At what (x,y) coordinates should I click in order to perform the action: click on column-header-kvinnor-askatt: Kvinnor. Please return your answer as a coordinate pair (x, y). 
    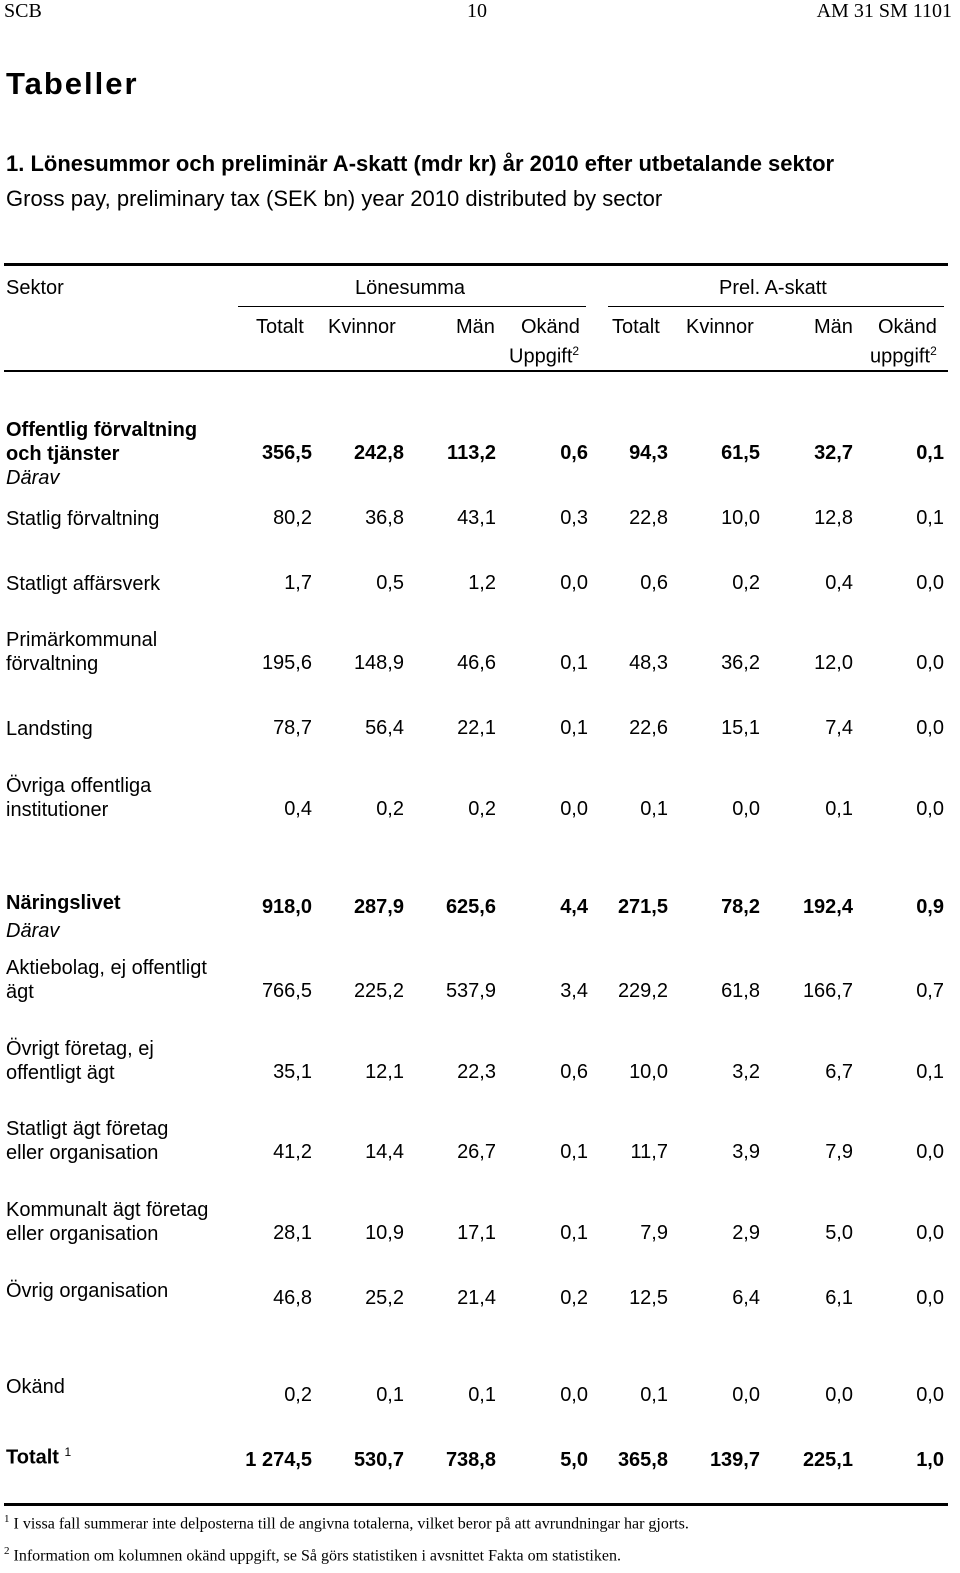
    Looking at the image, I should click on (720, 327).